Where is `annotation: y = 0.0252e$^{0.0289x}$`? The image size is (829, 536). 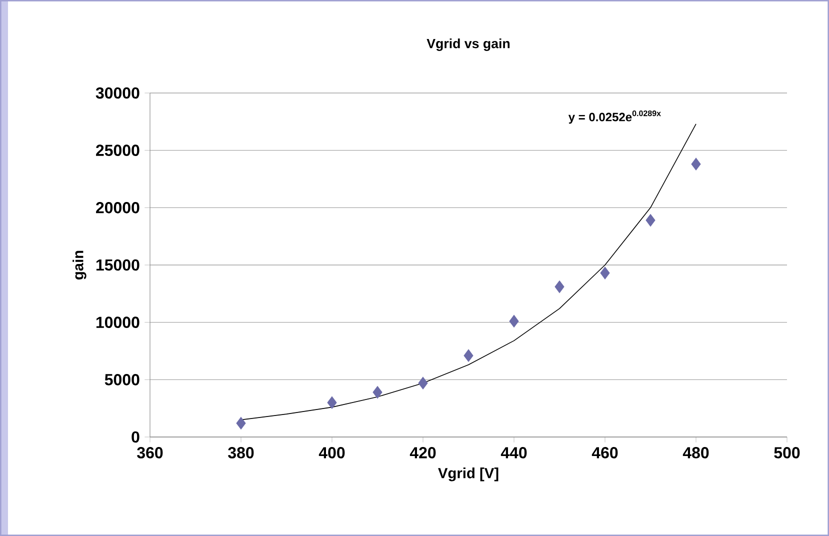
annotation: y = 0.0252e$^{0.0289x}$ is located at coordinates (614, 117).